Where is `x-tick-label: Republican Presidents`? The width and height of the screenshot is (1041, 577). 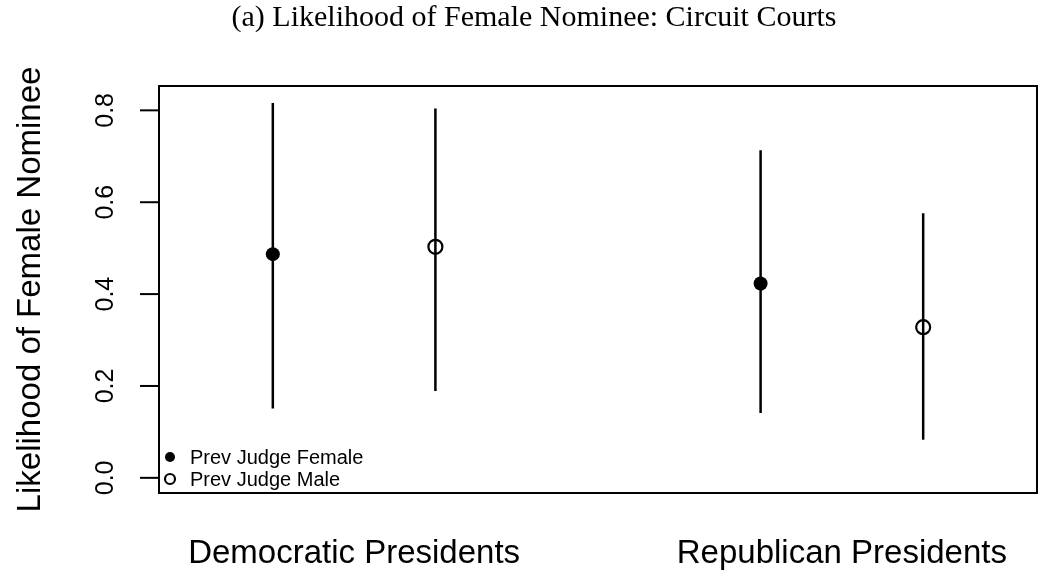 x-tick-label: Republican Presidents is located at coordinates (841, 552).